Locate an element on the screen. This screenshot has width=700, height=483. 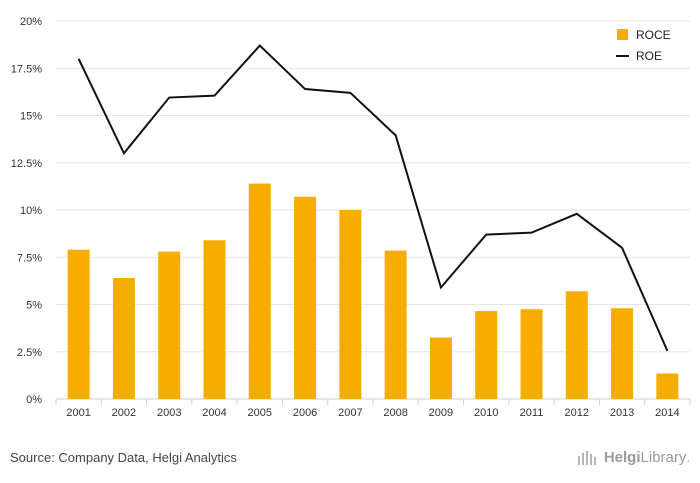
y-tick-label: 0% is located at coordinates (34, 400).